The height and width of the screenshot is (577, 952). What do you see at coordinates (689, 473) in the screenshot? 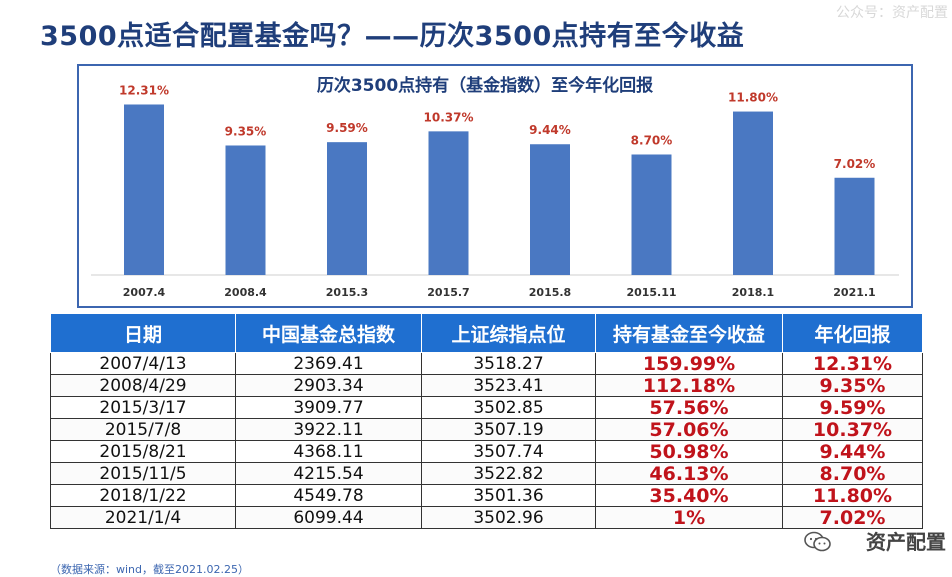
I see `cell-holding-return: 46.13%` at bounding box center [689, 473].